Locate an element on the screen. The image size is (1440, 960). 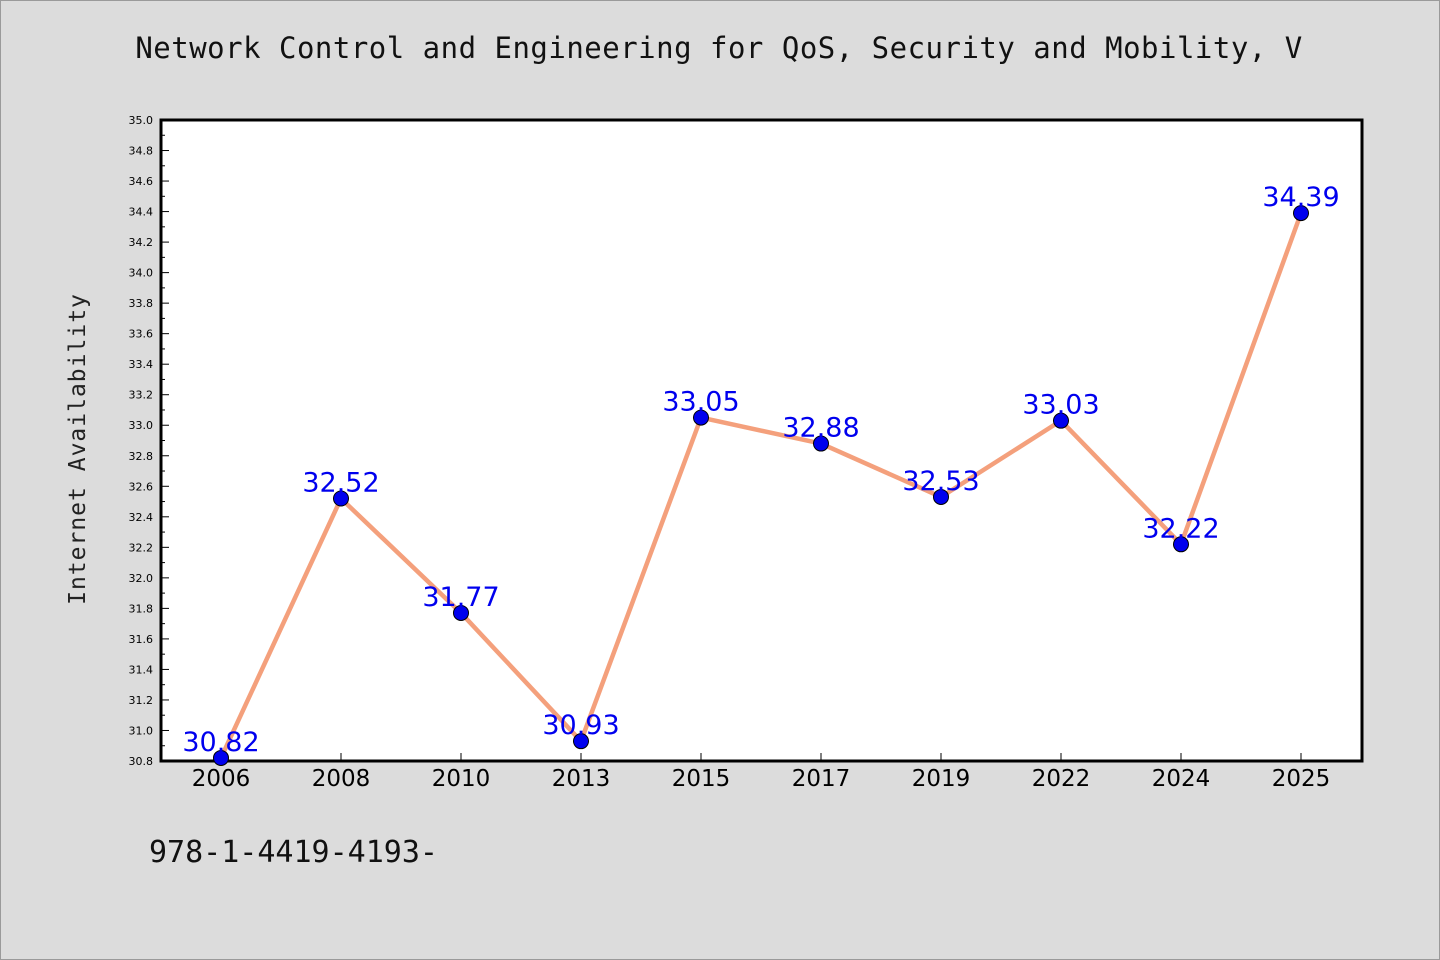
data-label: 32.53 is located at coordinates (940, 481).